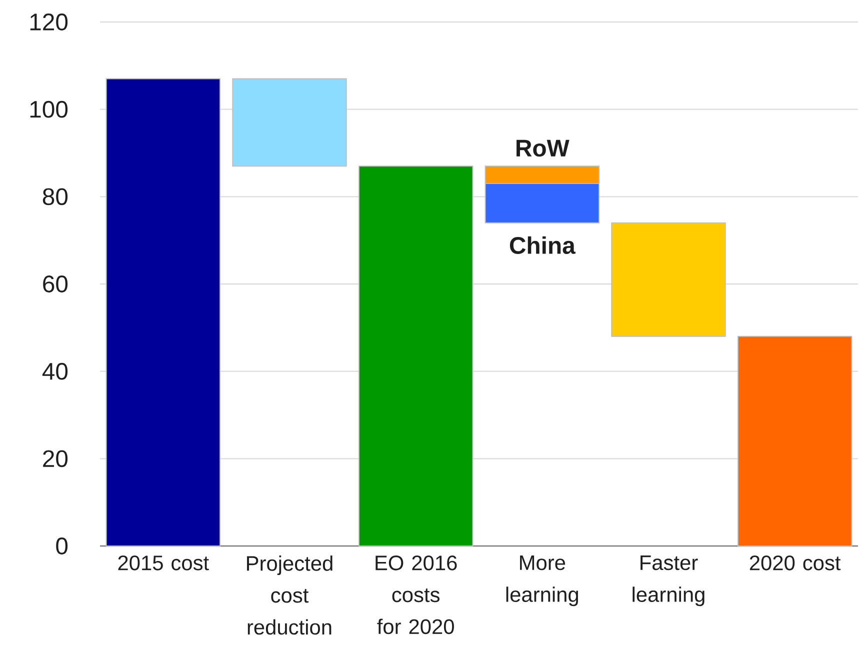 The image size is (860, 663). I want to click on annotation: China, so click(543, 245).